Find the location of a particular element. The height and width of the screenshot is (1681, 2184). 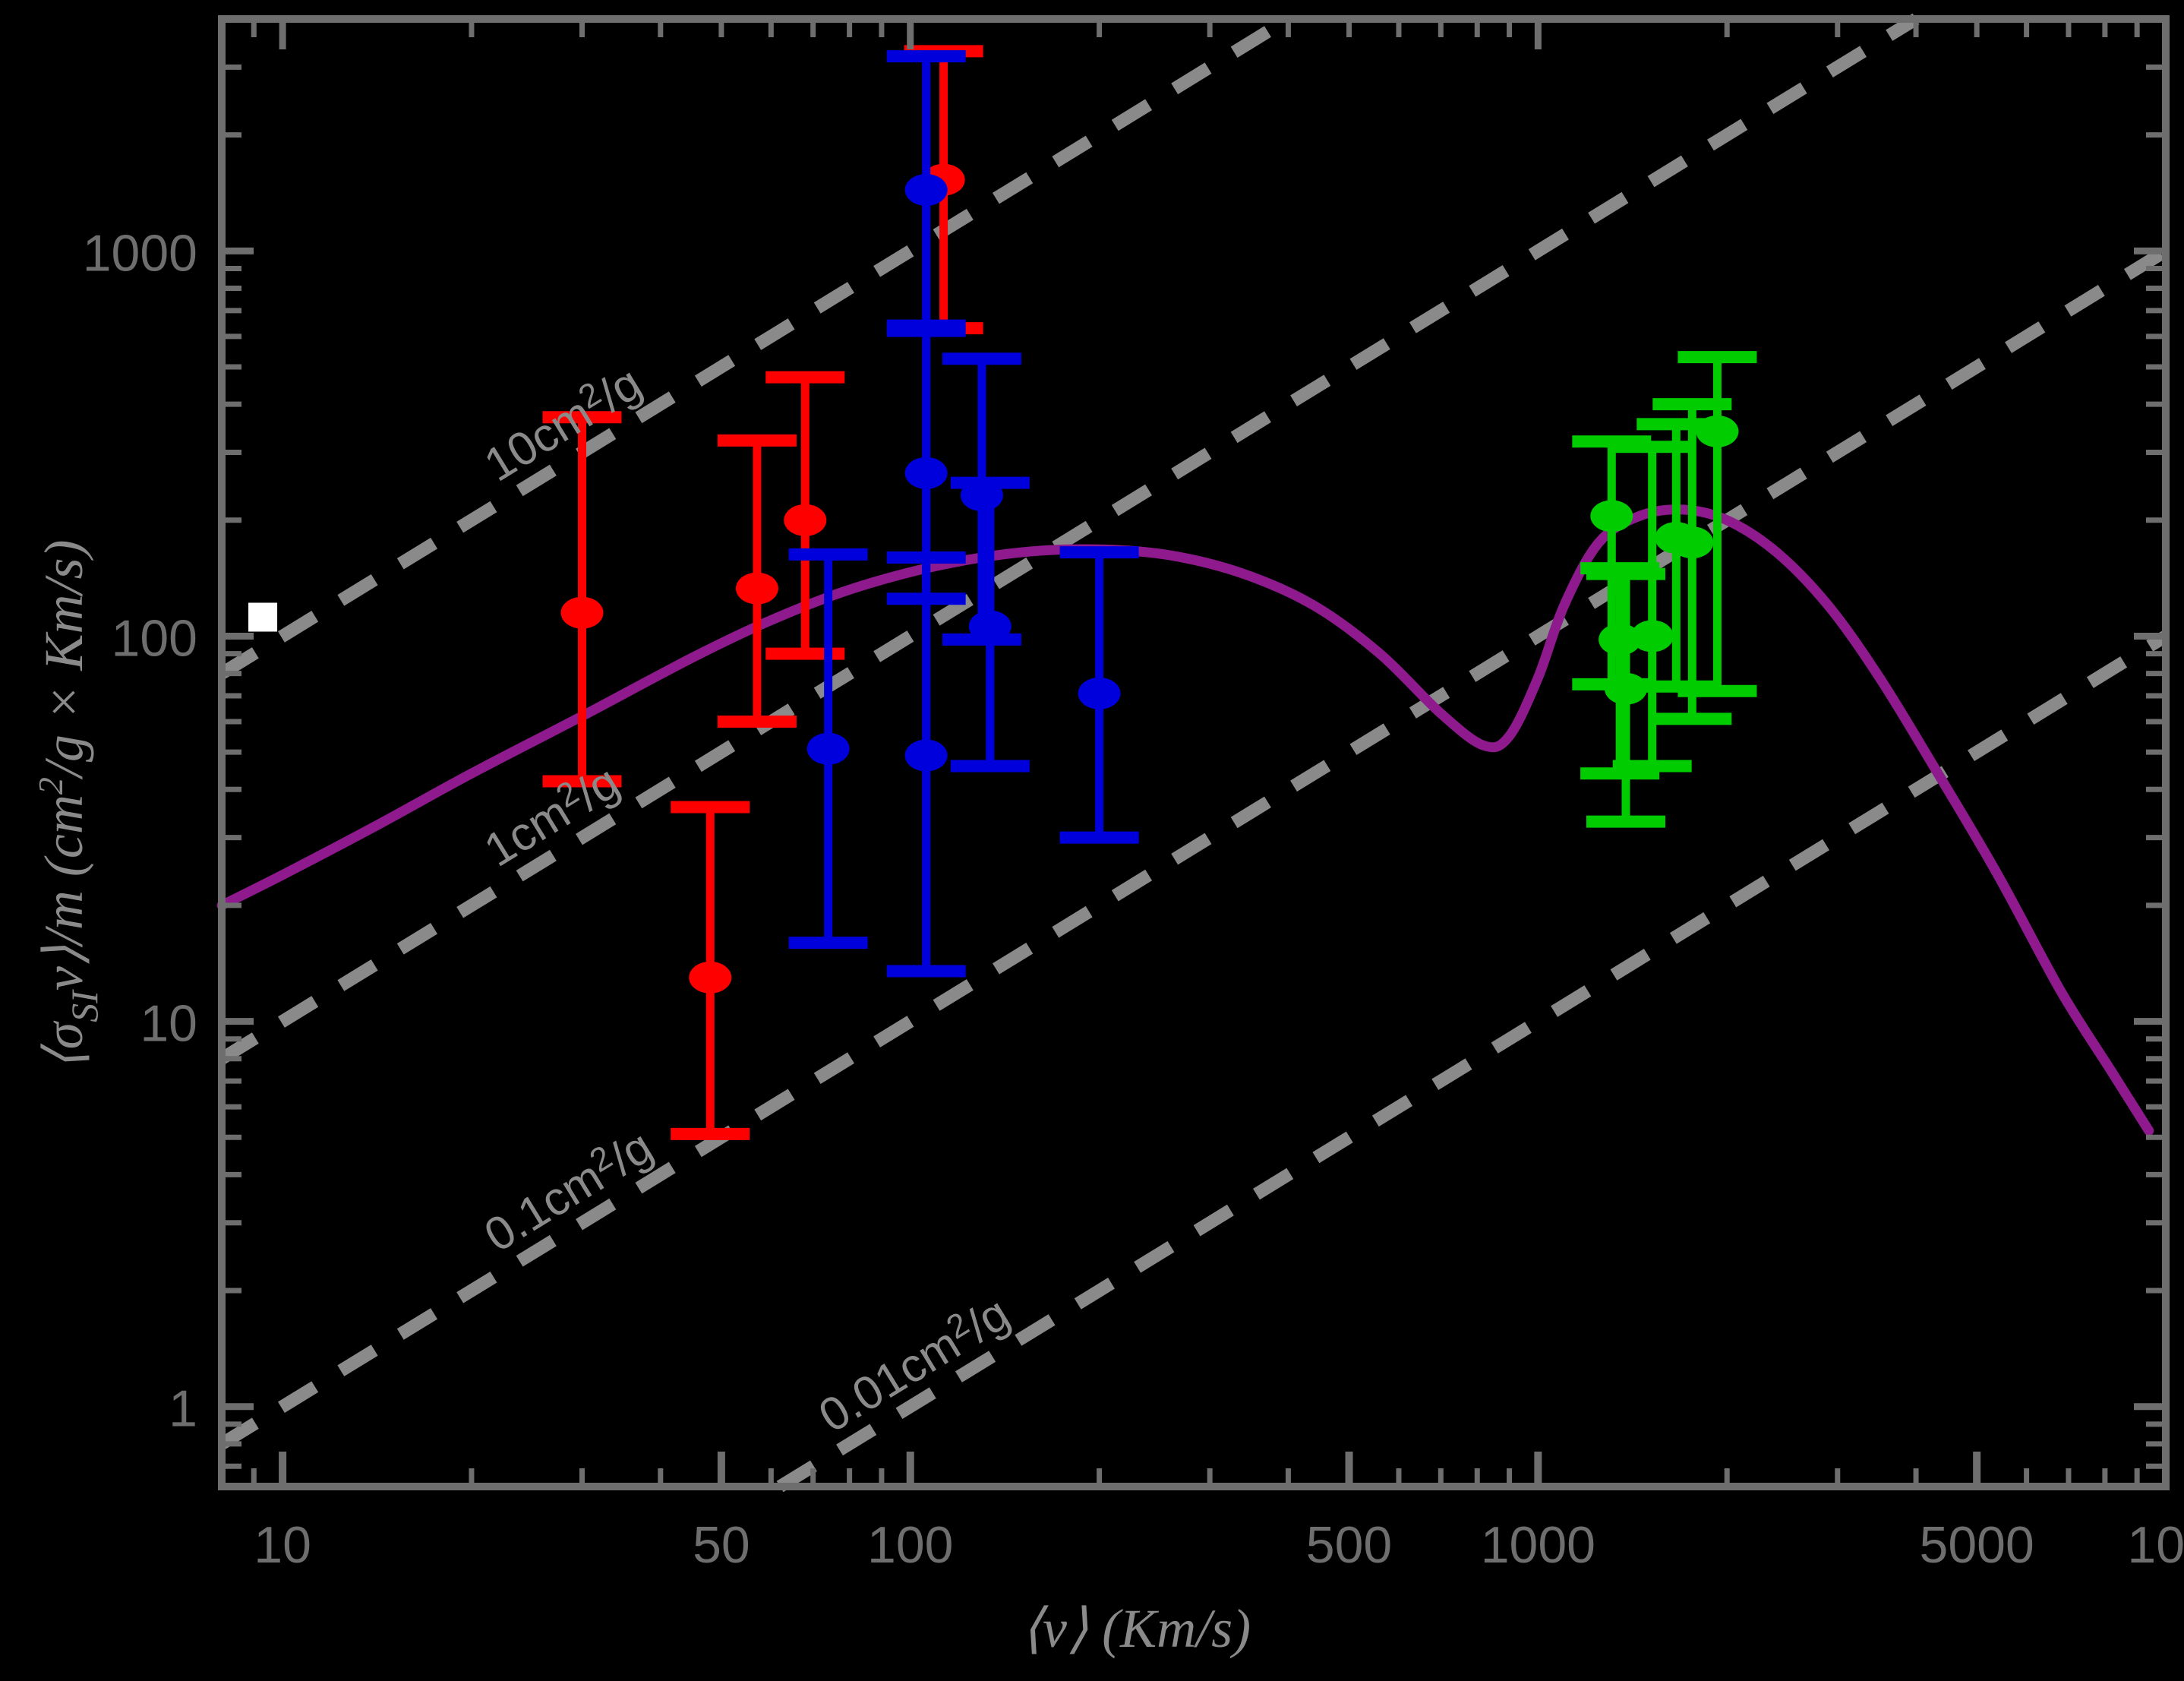

white-square is located at coordinates (263, 617).